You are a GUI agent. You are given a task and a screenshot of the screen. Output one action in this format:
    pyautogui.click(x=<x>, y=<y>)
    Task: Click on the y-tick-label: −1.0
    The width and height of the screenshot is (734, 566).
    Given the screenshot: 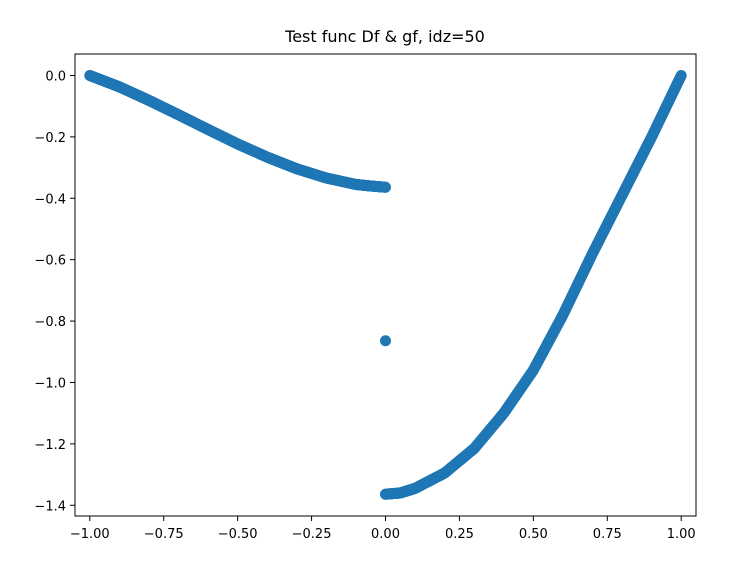 What is the action you would take?
    pyautogui.click(x=50, y=383)
    